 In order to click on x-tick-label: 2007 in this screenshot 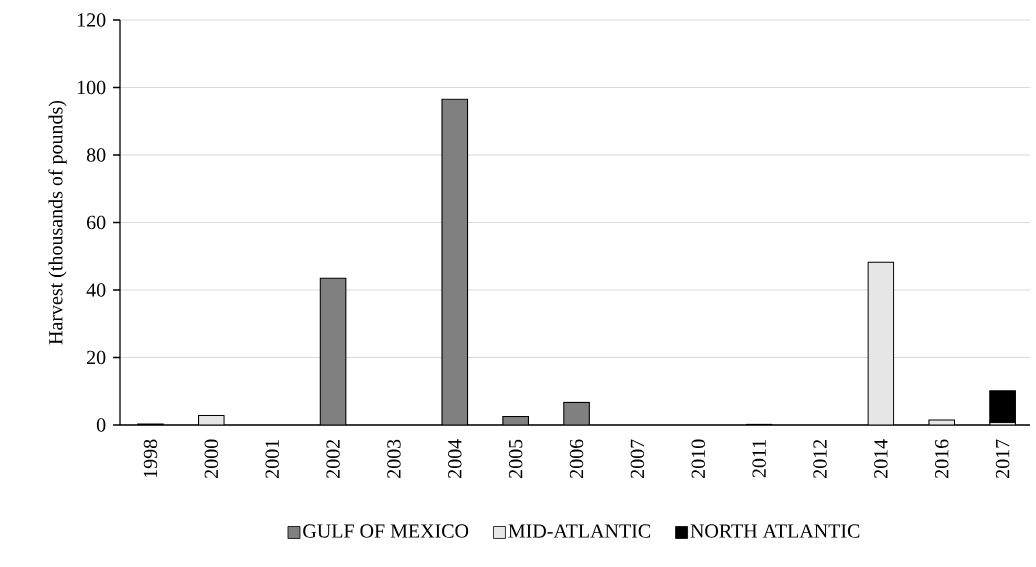, I will do `click(637, 458)`.